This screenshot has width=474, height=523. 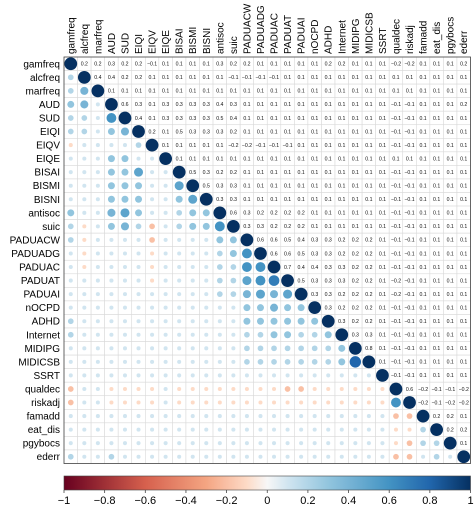 I want to click on row-label: PADUAI, so click(x=42, y=295).